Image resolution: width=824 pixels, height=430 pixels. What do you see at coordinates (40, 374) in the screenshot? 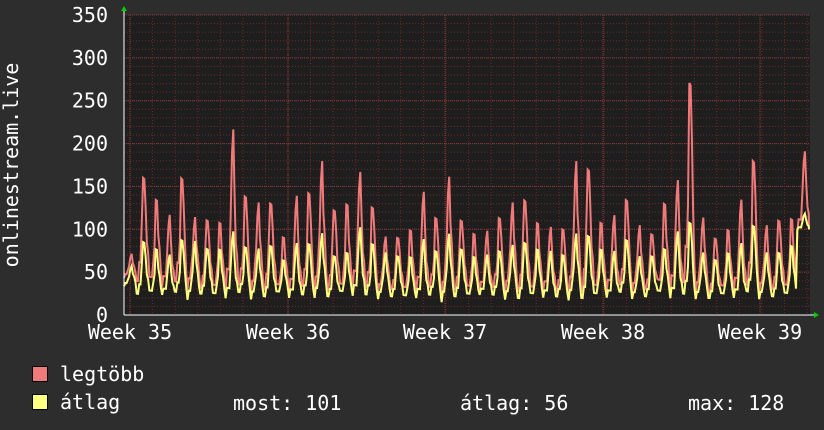
I see `legend-swatch-legtobb` at bounding box center [40, 374].